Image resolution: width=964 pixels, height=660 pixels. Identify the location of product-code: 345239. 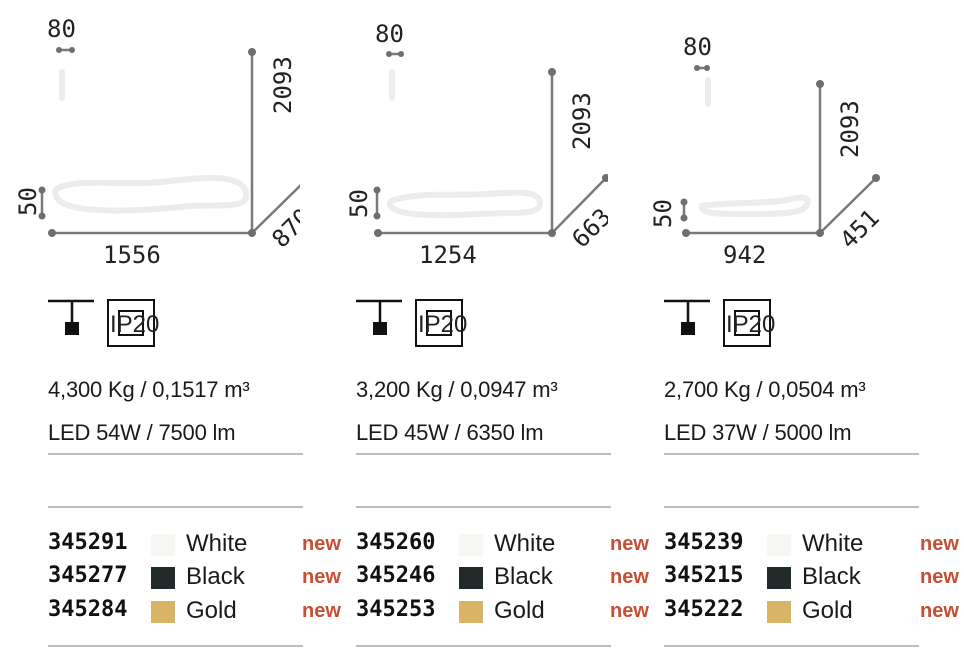
(704, 542).